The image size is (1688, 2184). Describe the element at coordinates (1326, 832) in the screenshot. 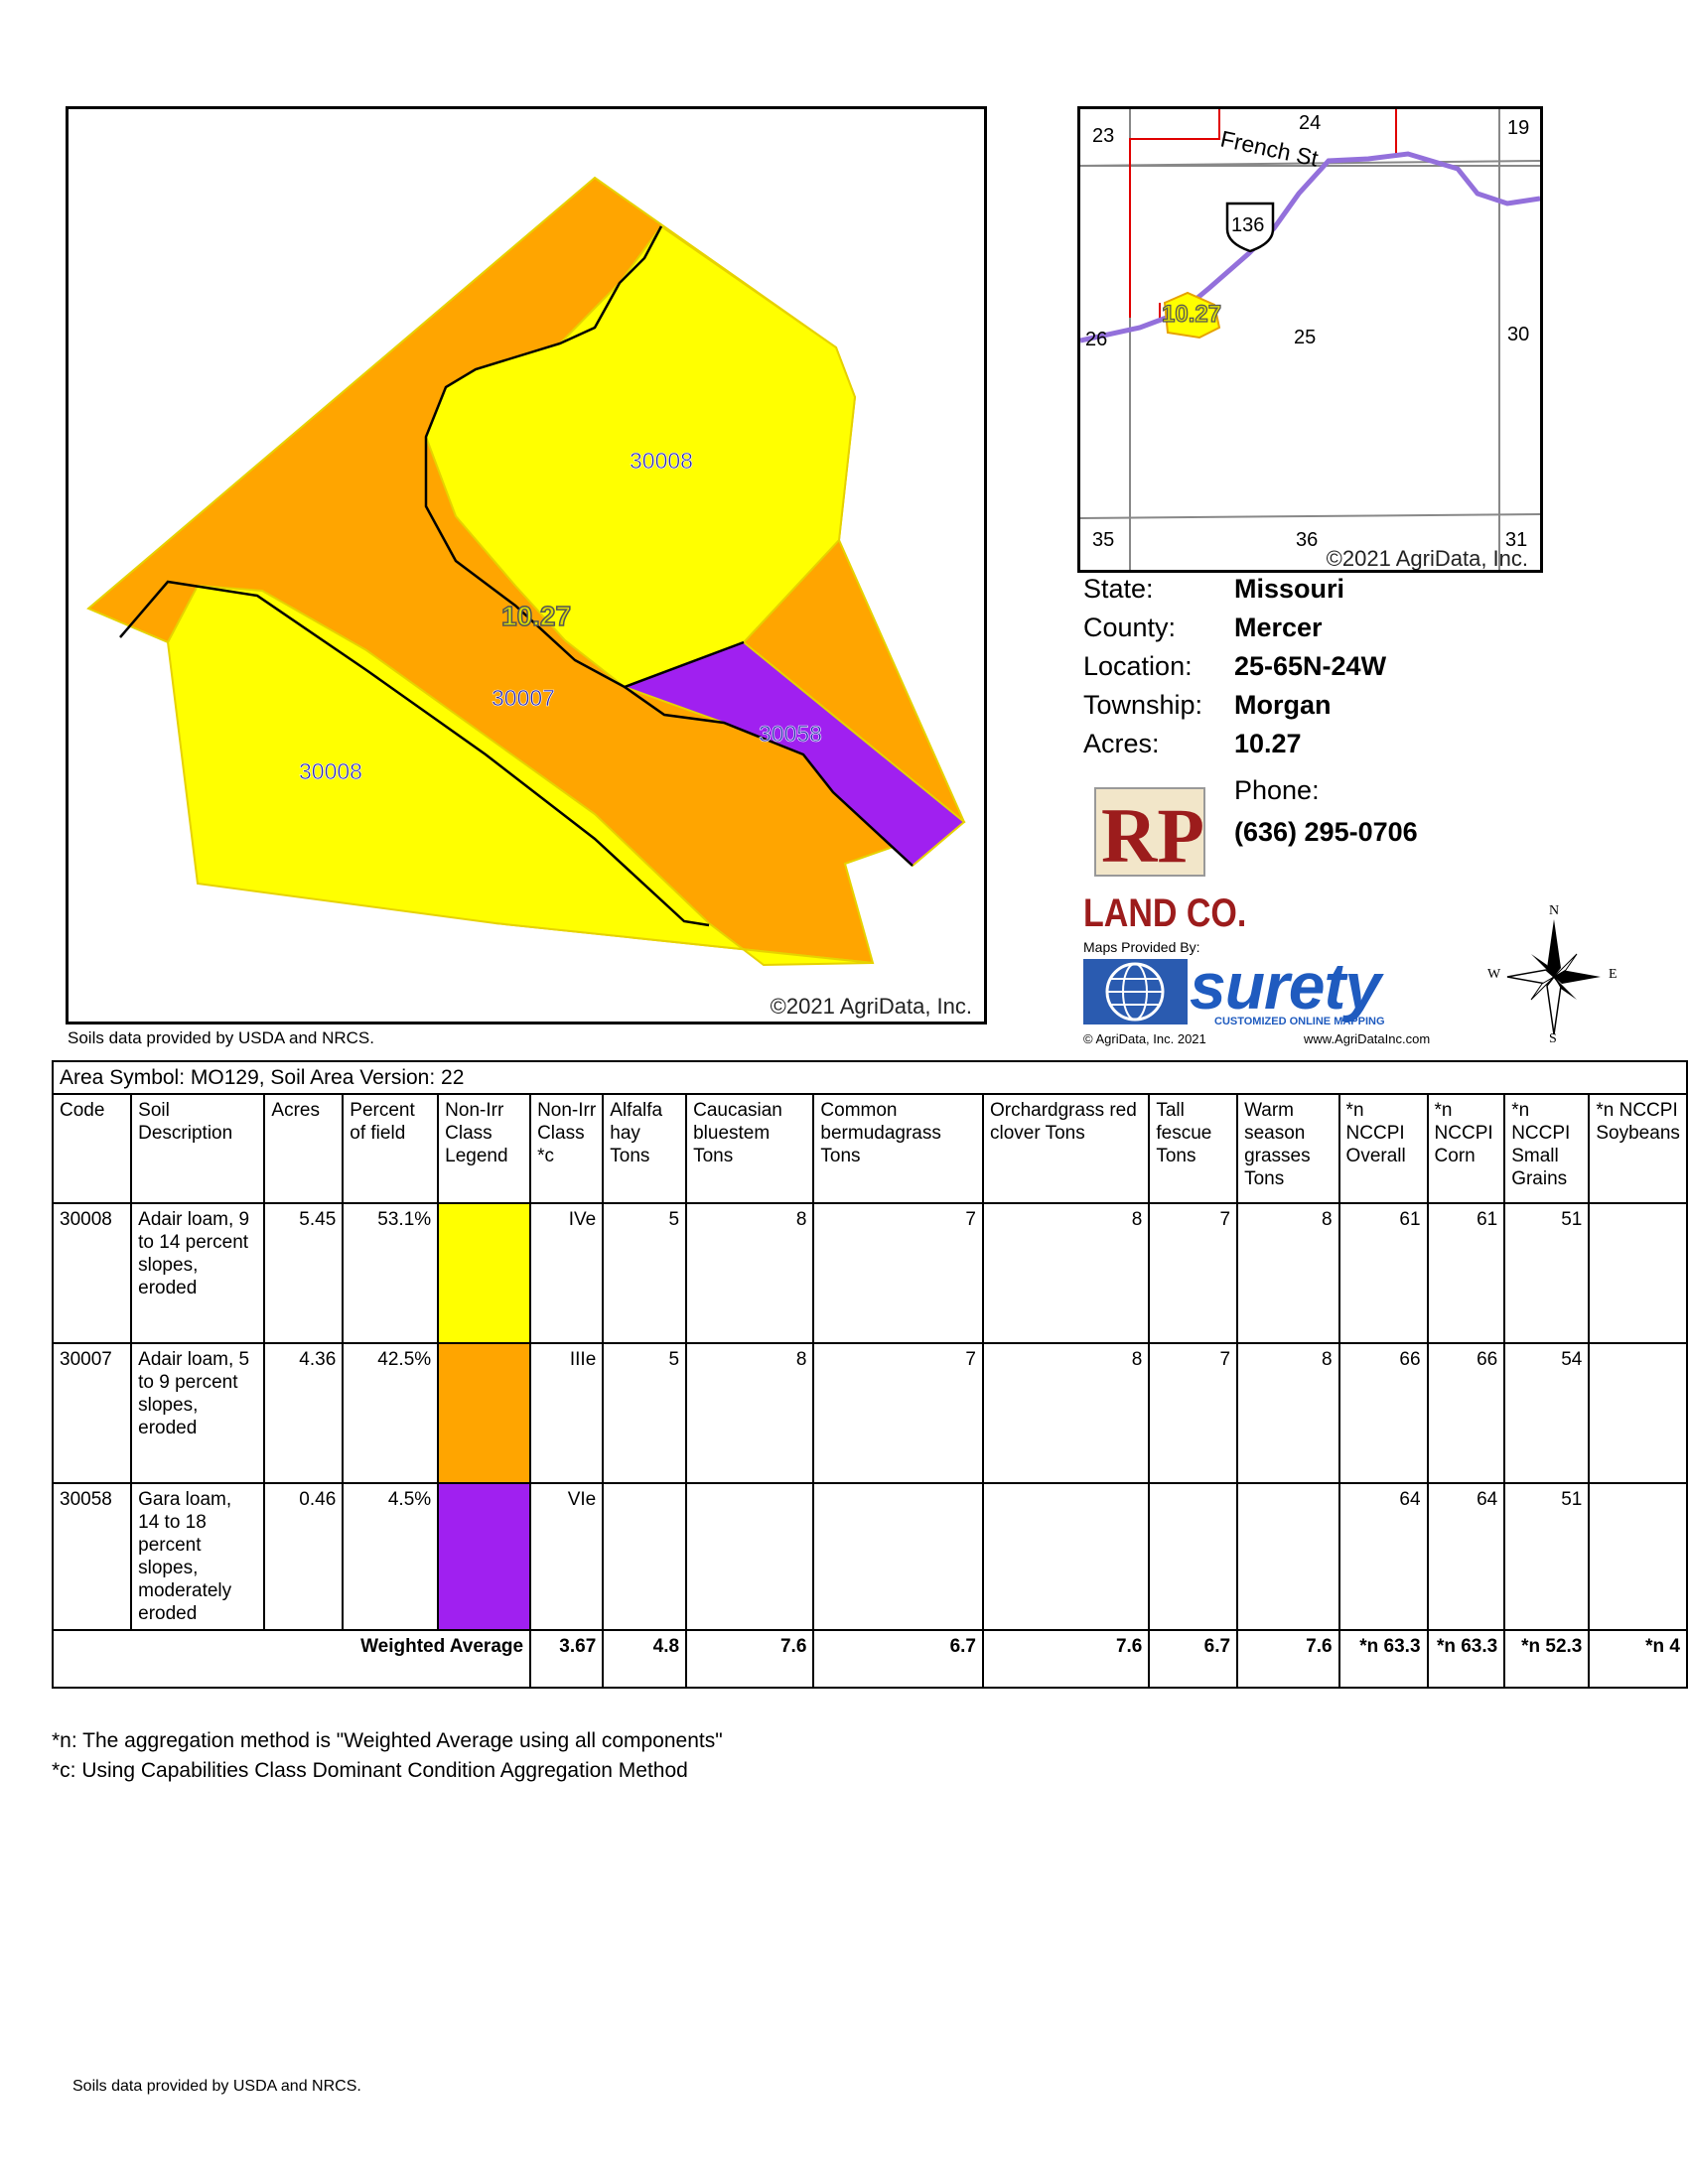

I see `phone-value: (636) 295-0706` at that location.